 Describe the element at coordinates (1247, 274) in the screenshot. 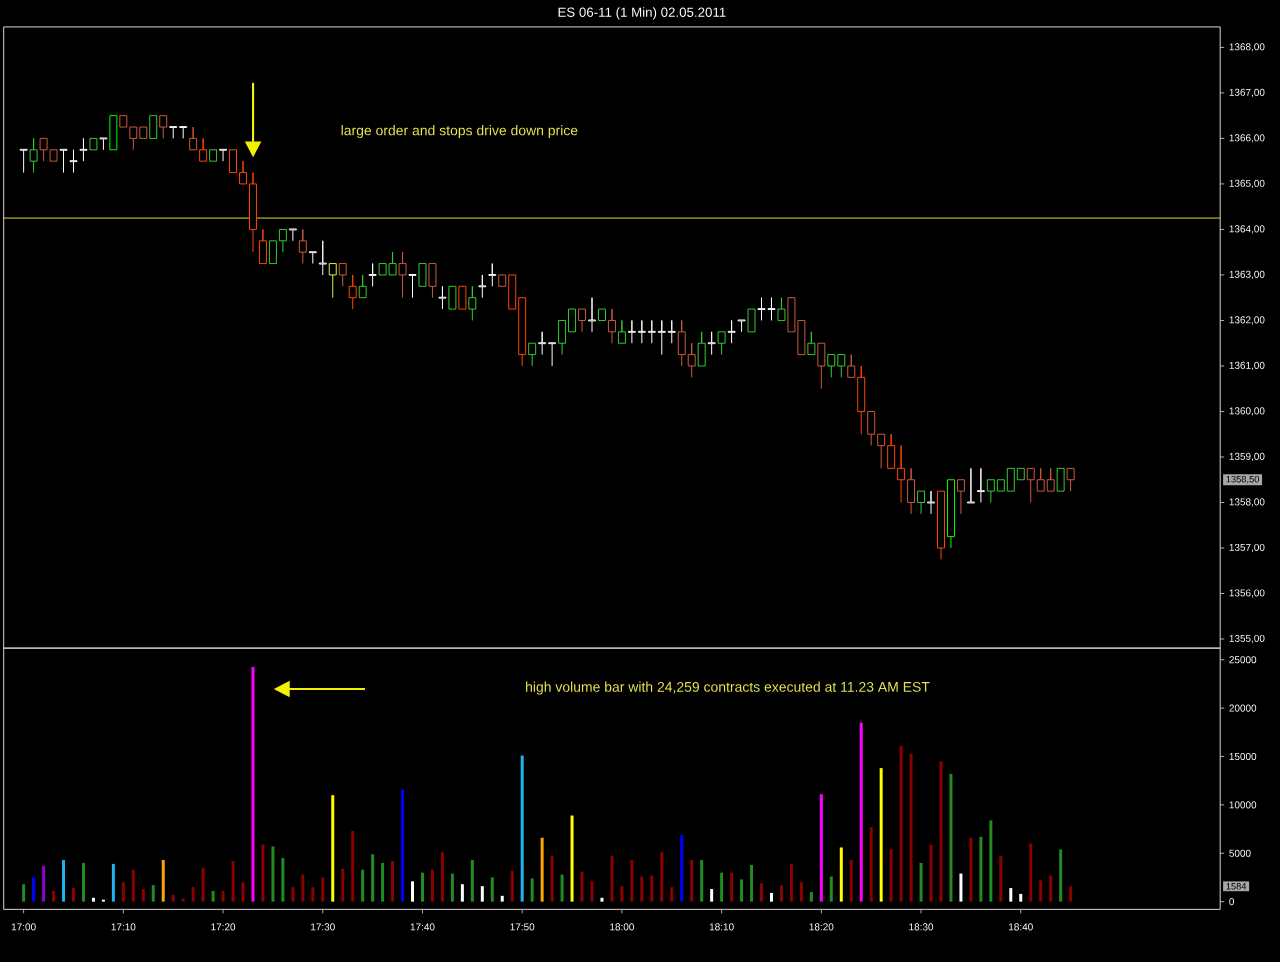

I see `y-tick-label: 1363,00` at that location.